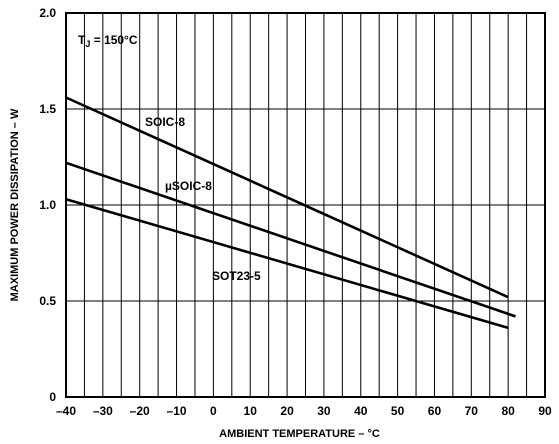  I want to click on y-tick-labels: 0 0.5 1.0 1.5 2.0, so click(47, 205).